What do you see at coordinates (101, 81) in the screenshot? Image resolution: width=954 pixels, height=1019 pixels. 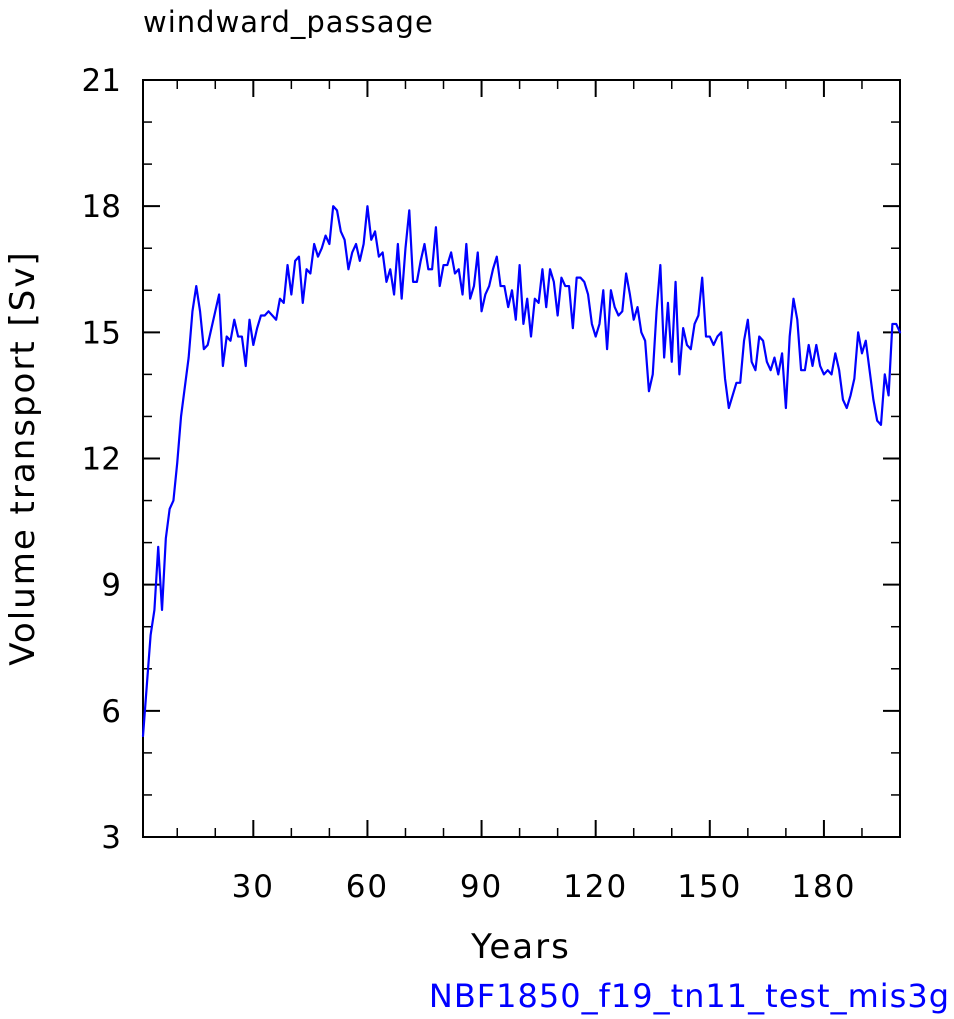 I see `y-tick-label: 21` at bounding box center [101, 81].